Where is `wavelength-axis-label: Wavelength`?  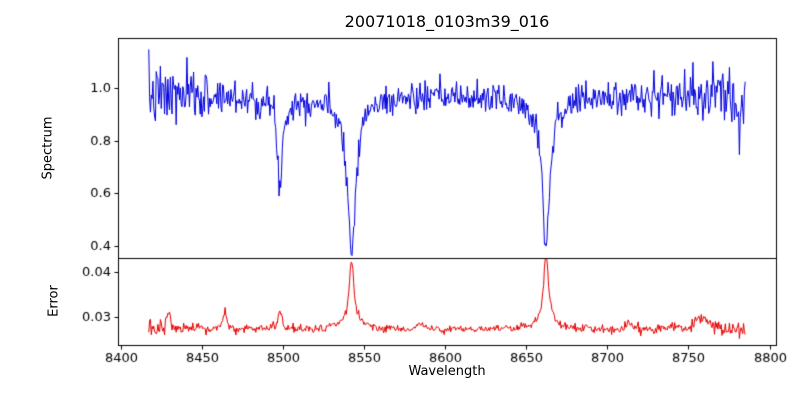
wavelength-axis-label: Wavelength is located at coordinates (447, 371).